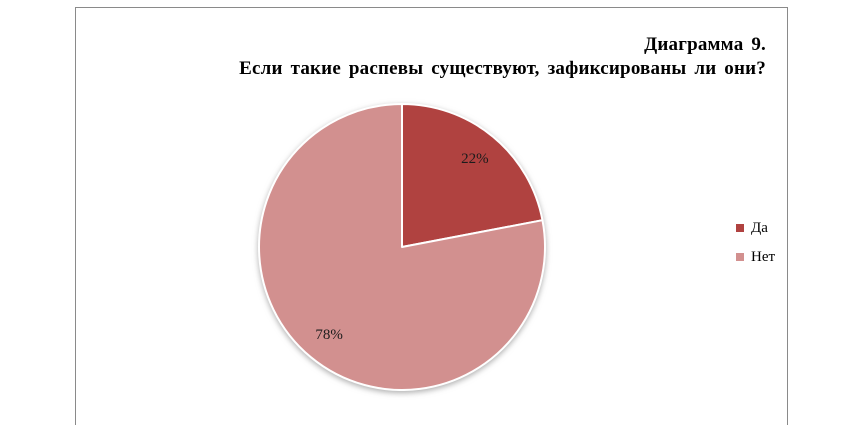 The width and height of the screenshot is (857, 440). I want to click on legend-label-no: Нет, so click(763, 257).